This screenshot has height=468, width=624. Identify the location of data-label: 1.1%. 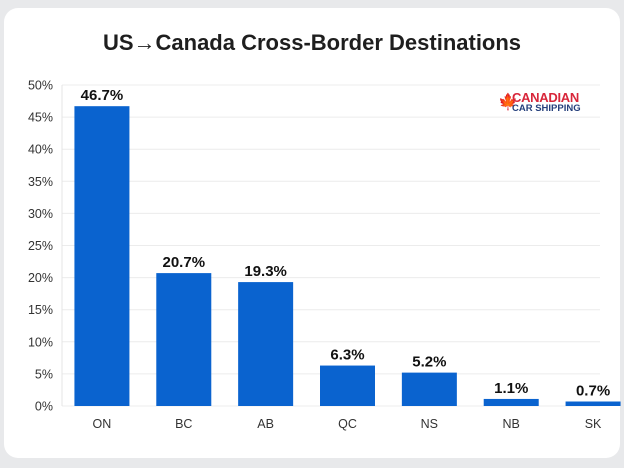
(511, 388).